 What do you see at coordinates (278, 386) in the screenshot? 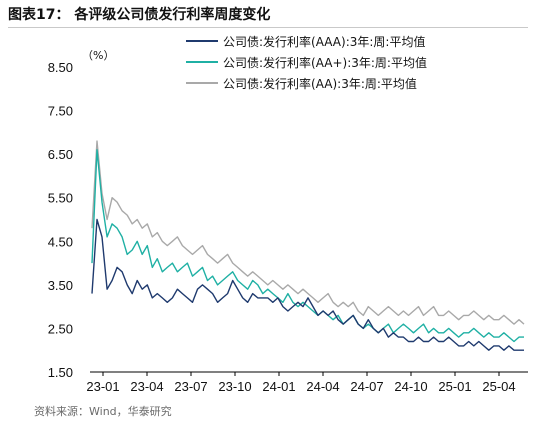
I see `x-tick-label: 24-01` at bounding box center [278, 386].